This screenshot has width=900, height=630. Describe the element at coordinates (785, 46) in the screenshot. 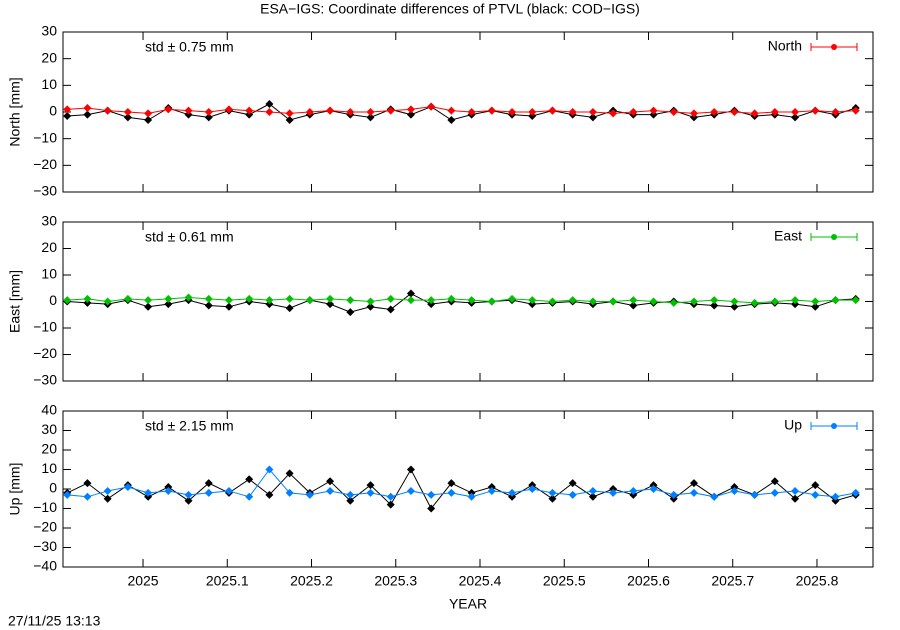

I see `legend-label: North` at that location.